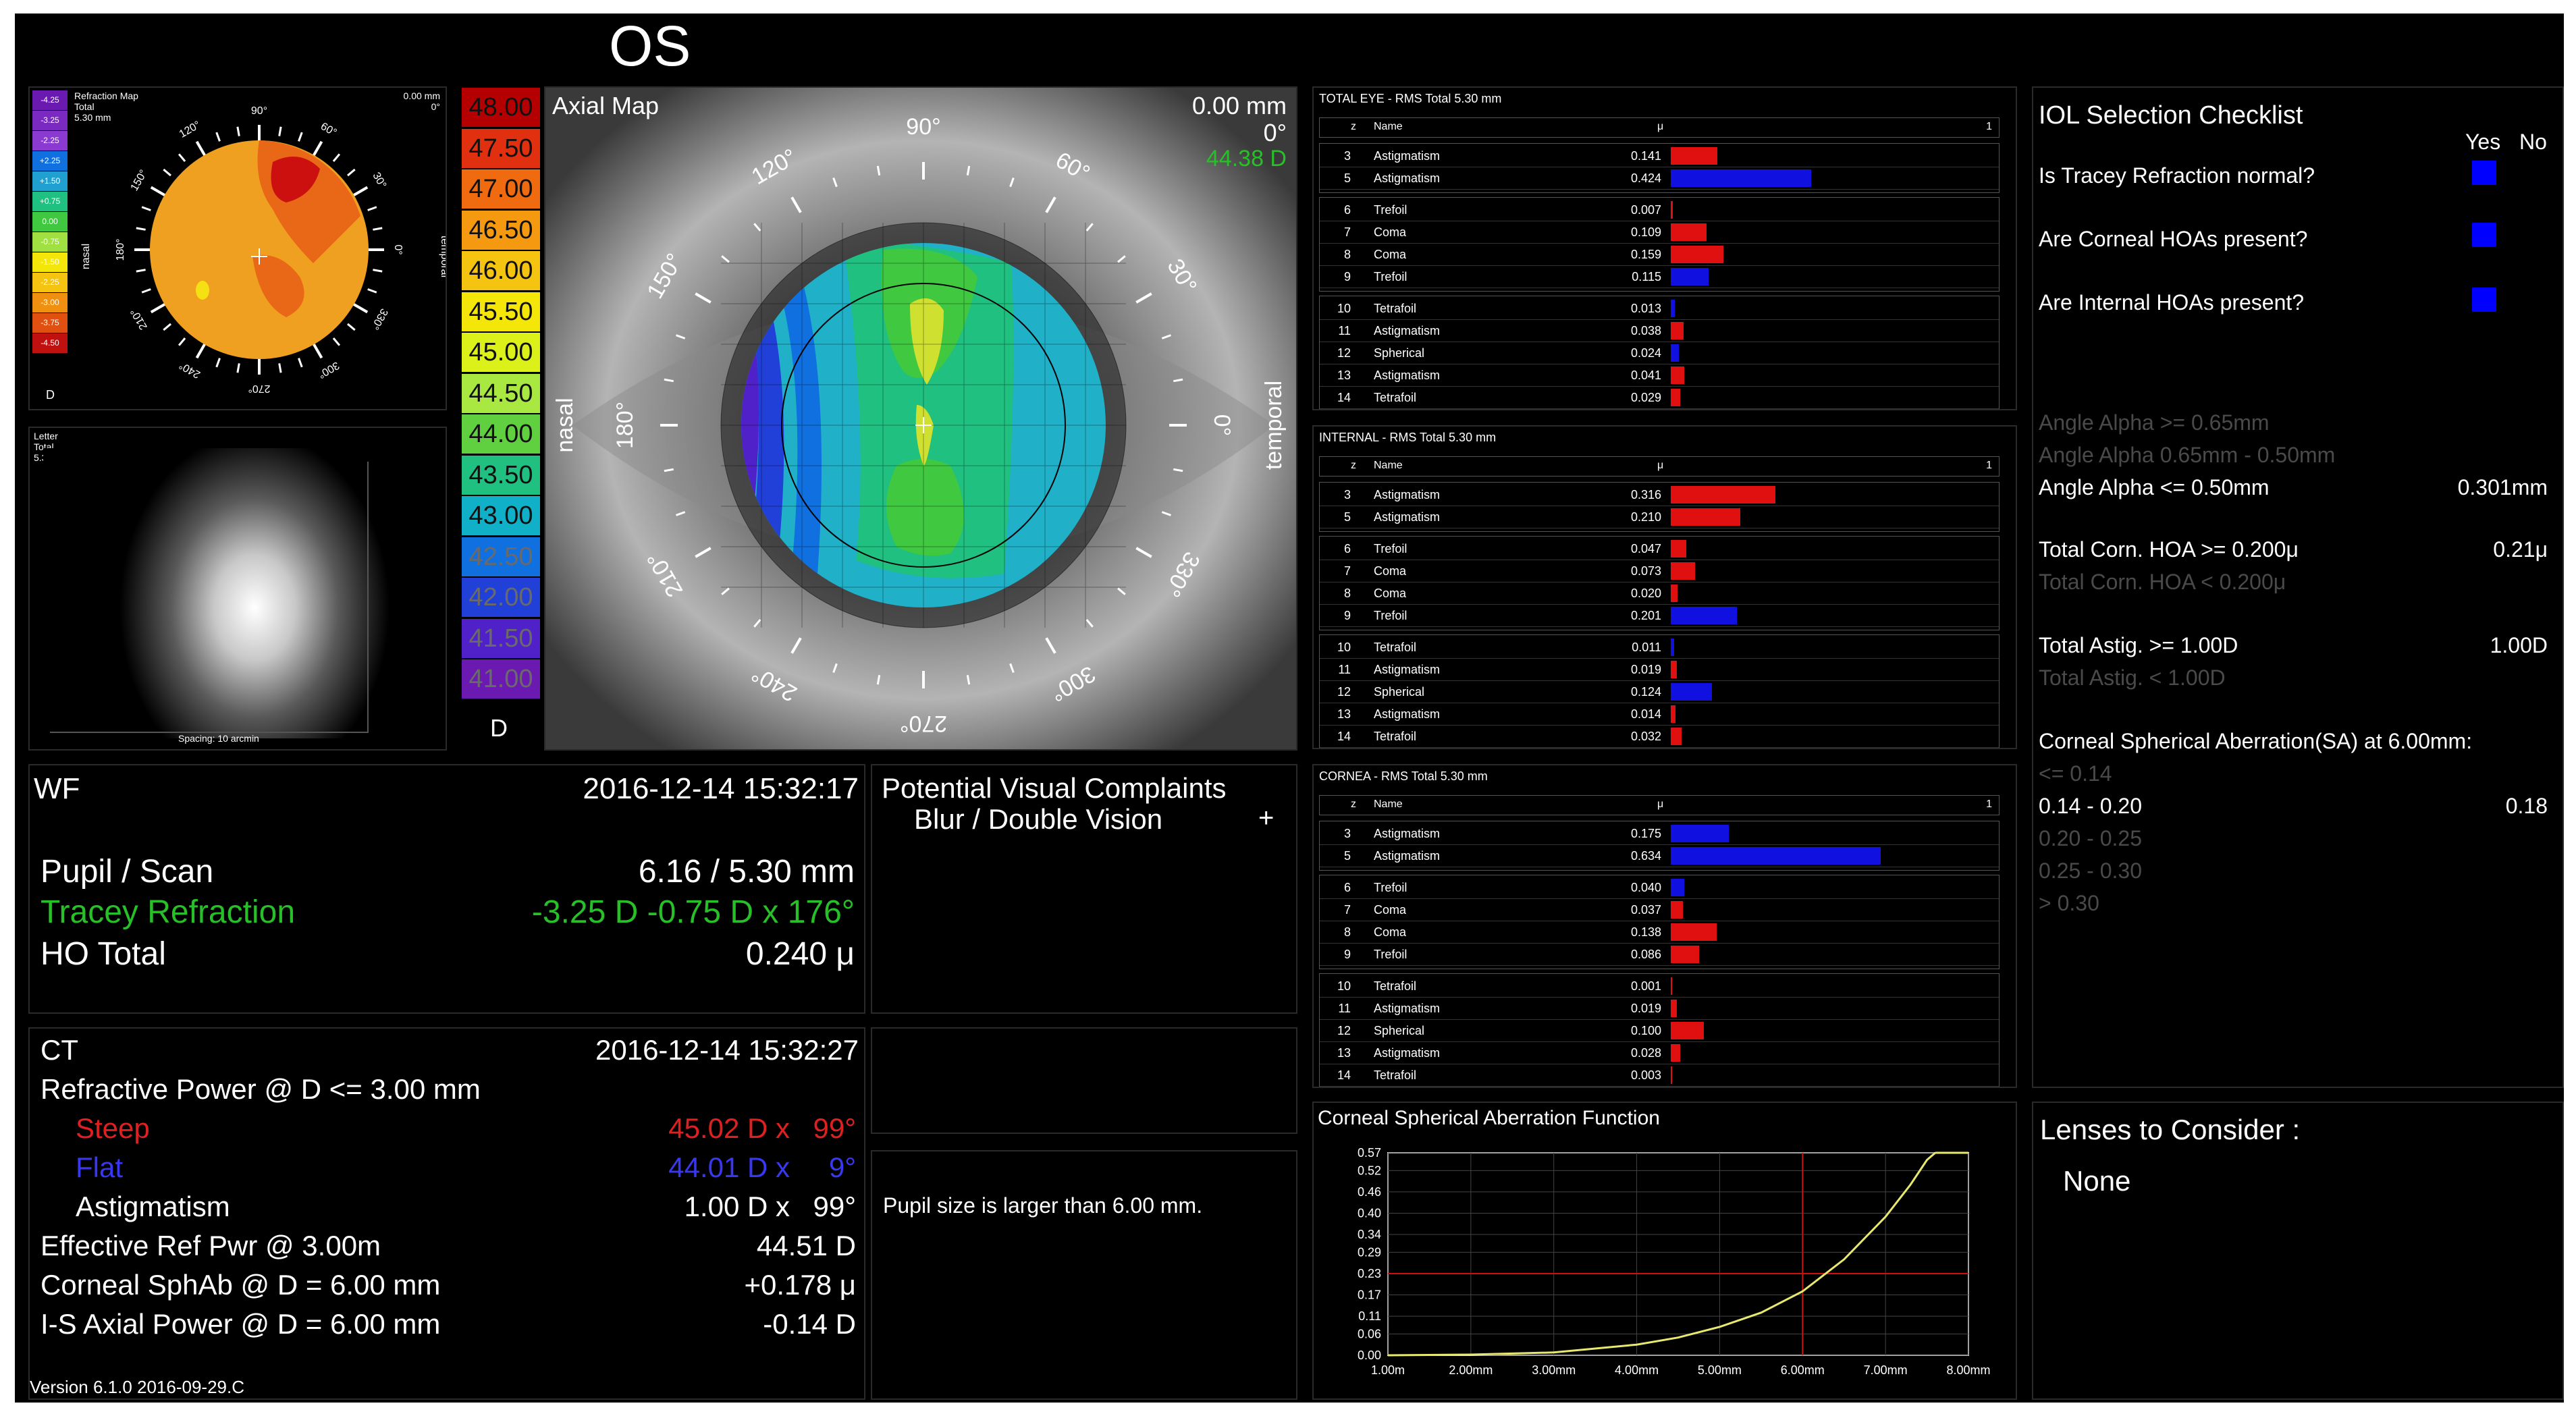 Image resolution: width=2576 pixels, height=1414 pixels. What do you see at coordinates (1659, 375) in the screenshot?
I see `zernike-row: 13 Astigmatism 0.041` at bounding box center [1659, 375].